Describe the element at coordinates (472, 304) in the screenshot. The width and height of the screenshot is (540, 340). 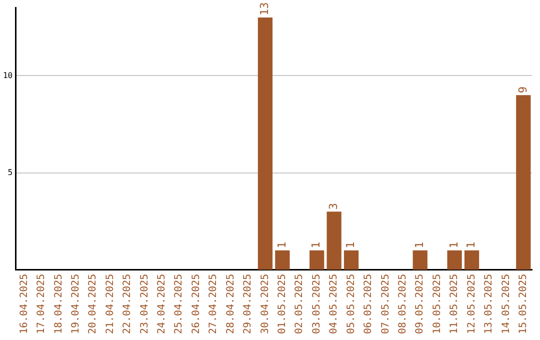
I see `x-tick-label: 12.05.2025` at that location.